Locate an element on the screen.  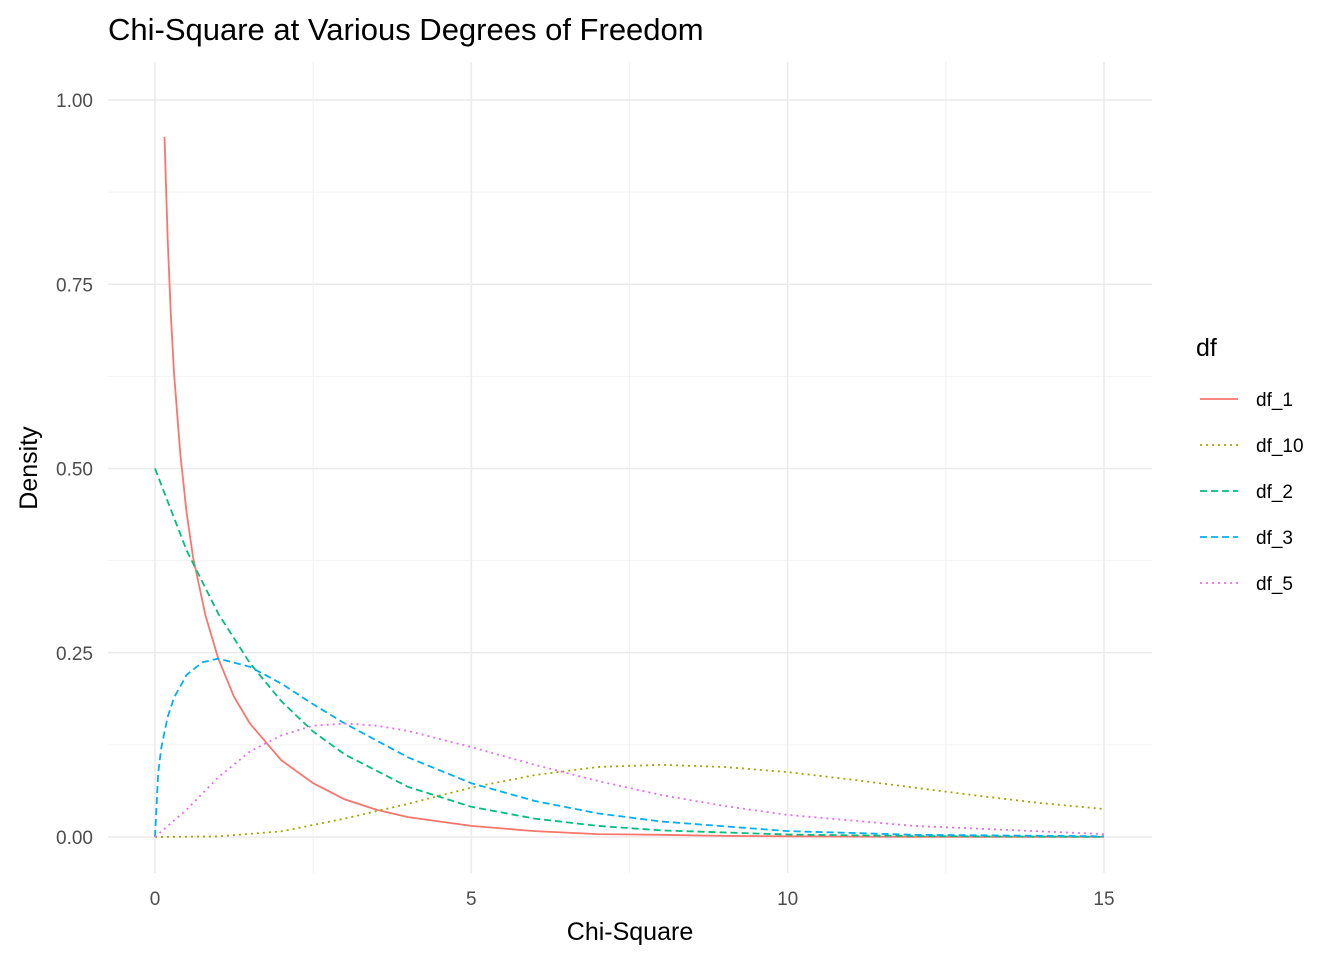
legend-item-df-5: df_5 is located at coordinates (1246, 584).